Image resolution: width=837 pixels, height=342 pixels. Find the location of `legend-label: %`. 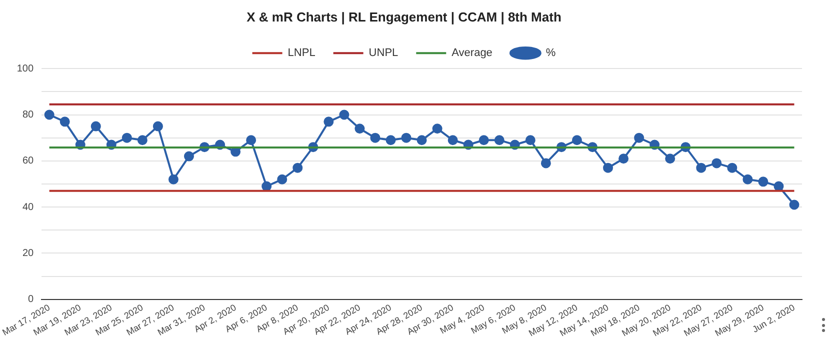

legend-label: % is located at coordinates (551, 53).